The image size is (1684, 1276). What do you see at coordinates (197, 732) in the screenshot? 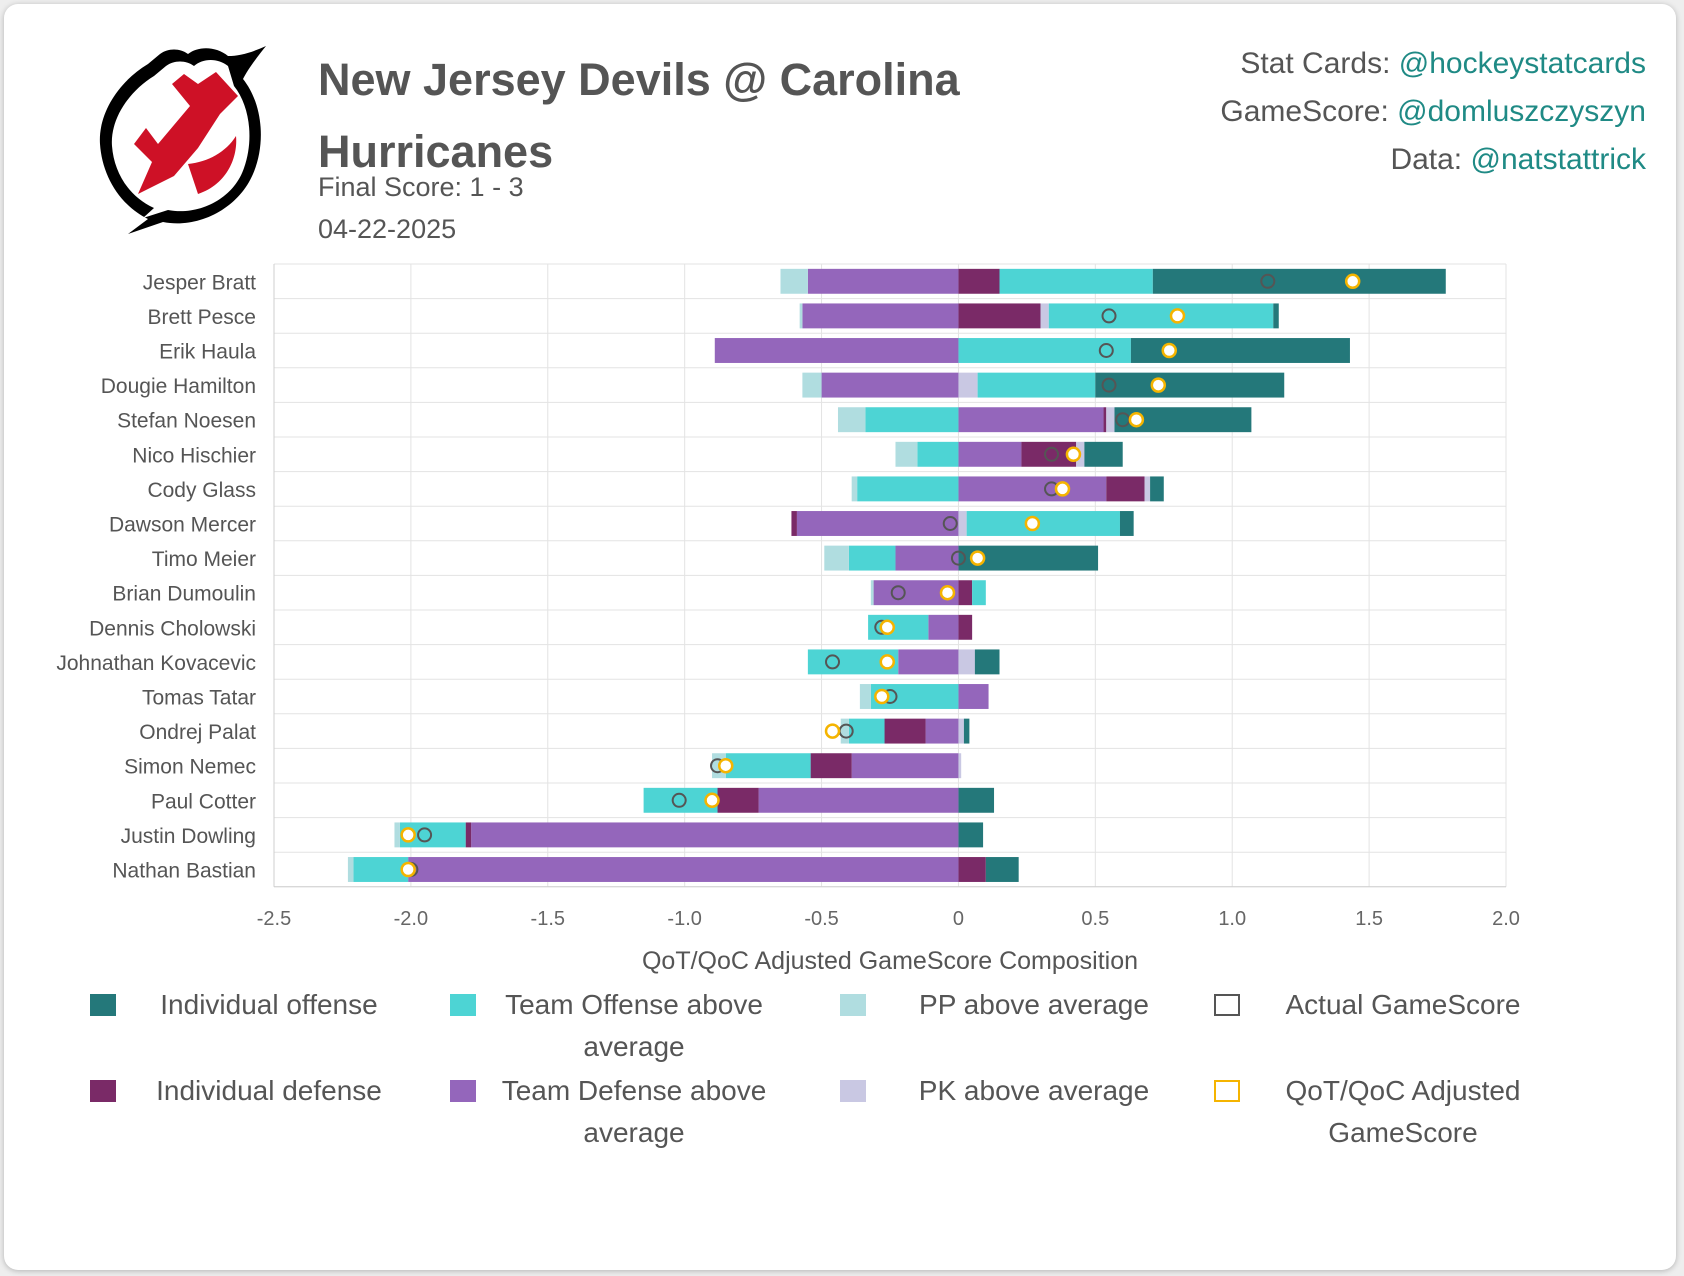
I see `player-label: Ondrej Palat` at bounding box center [197, 732].